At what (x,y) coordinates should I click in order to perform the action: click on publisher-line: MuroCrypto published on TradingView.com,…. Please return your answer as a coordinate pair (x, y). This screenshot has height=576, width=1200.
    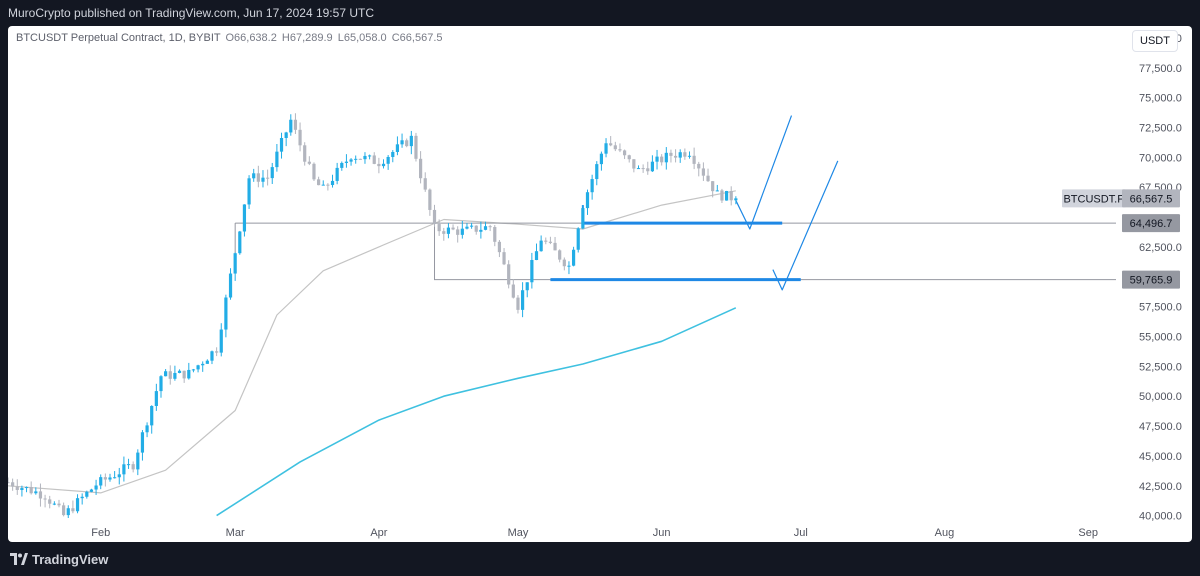
    Looking at the image, I should click on (191, 13).